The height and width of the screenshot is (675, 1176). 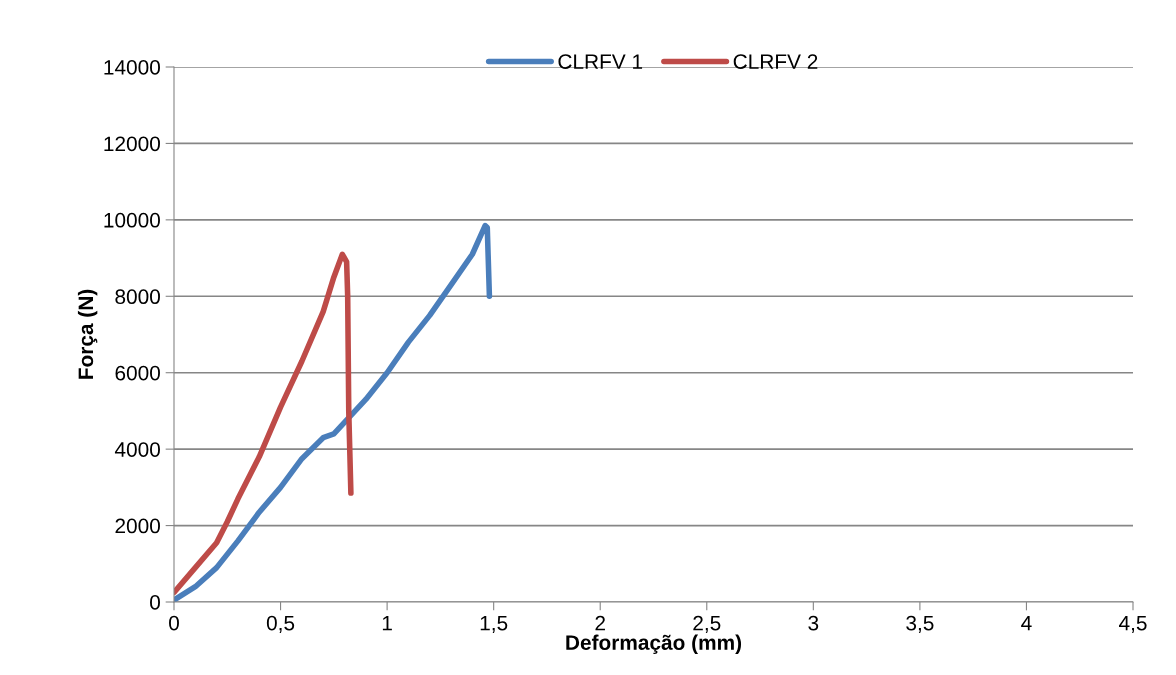 What do you see at coordinates (494, 624) in the screenshot?
I see `x-tick-label: 1,5` at bounding box center [494, 624].